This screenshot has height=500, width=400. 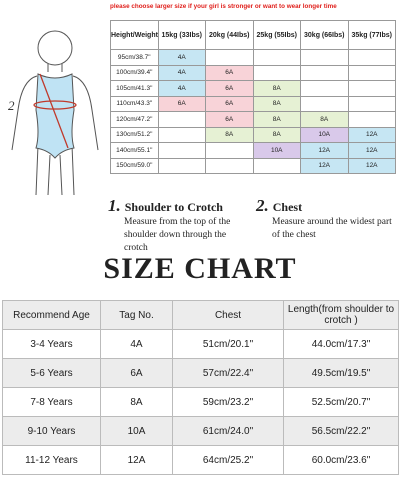 I want to click on figure-marker: 2, so click(x=11, y=105).